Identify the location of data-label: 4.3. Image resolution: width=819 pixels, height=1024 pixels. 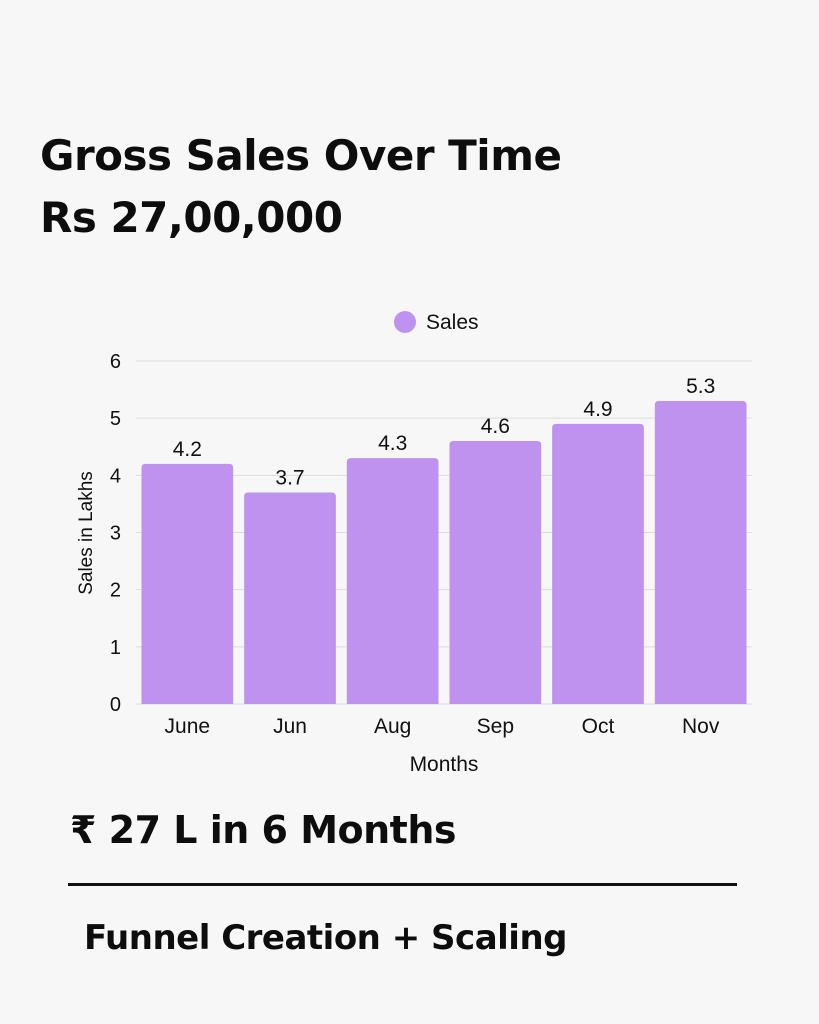
(392, 443).